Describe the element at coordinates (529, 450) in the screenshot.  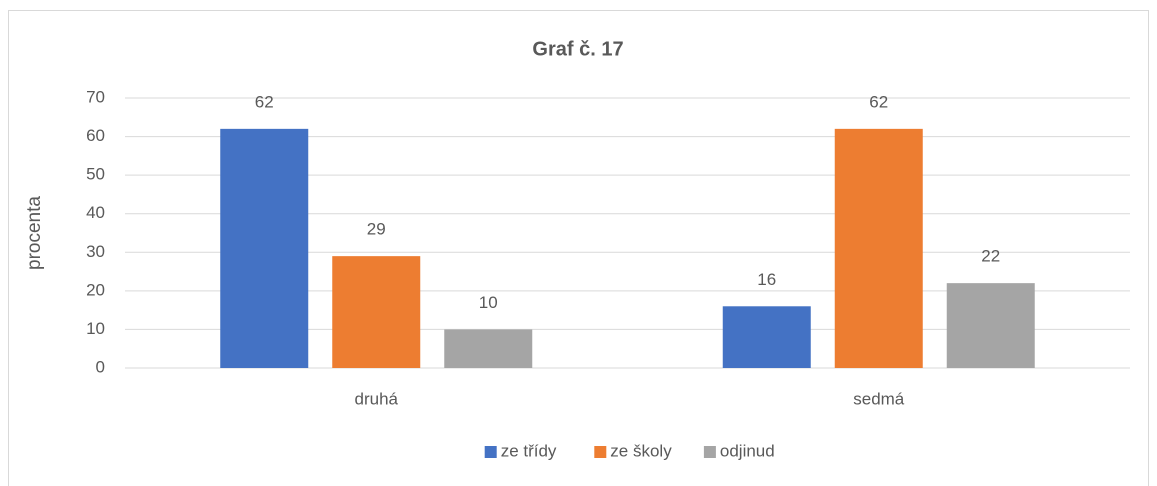
I see `legend-label: ze třídy` at that location.